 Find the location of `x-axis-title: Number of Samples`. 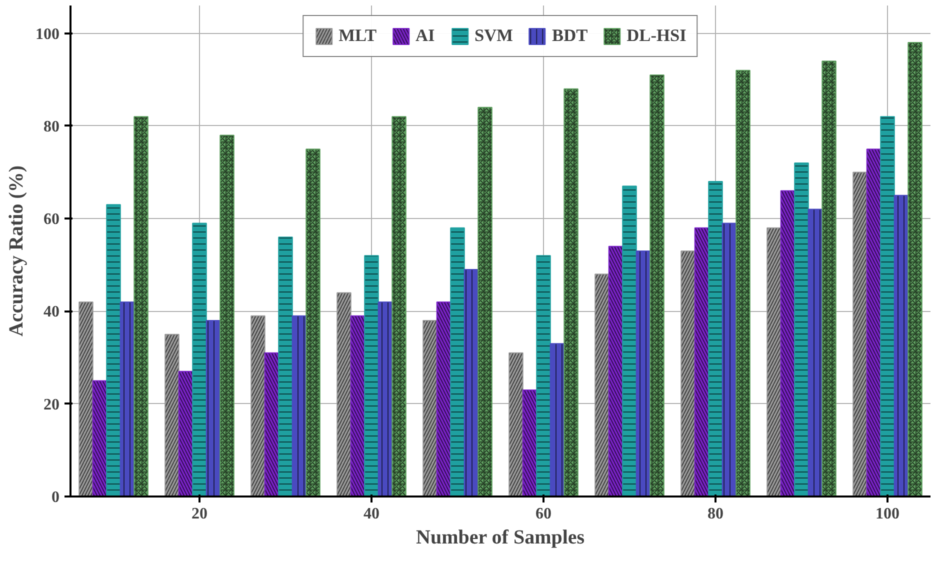

x-axis-title: Number of Samples is located at coordinates (500, 537).